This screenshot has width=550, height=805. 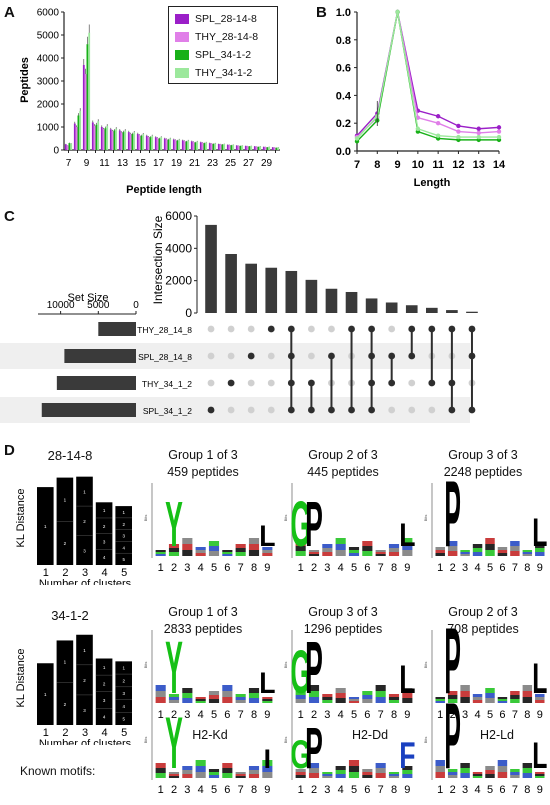 What do you see at coordinates (104, 526) in the screenshot?
I see `kl-segment-label: 2` at bounding box center [104, 526].